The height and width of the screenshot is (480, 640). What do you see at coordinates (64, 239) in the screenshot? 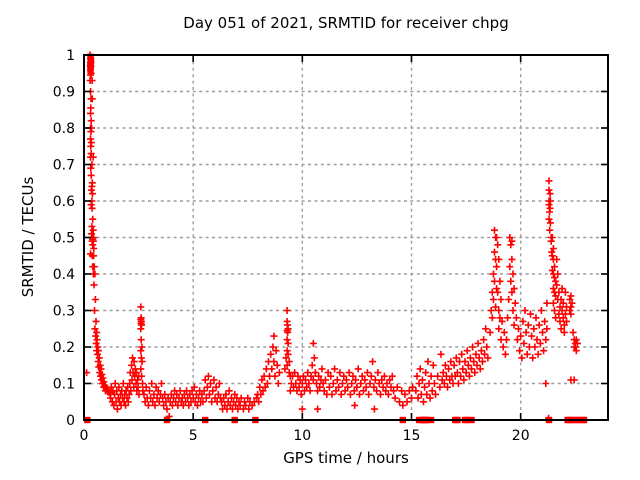
I see `y-tick-label: 0.5` at bounding box center [64, 239].